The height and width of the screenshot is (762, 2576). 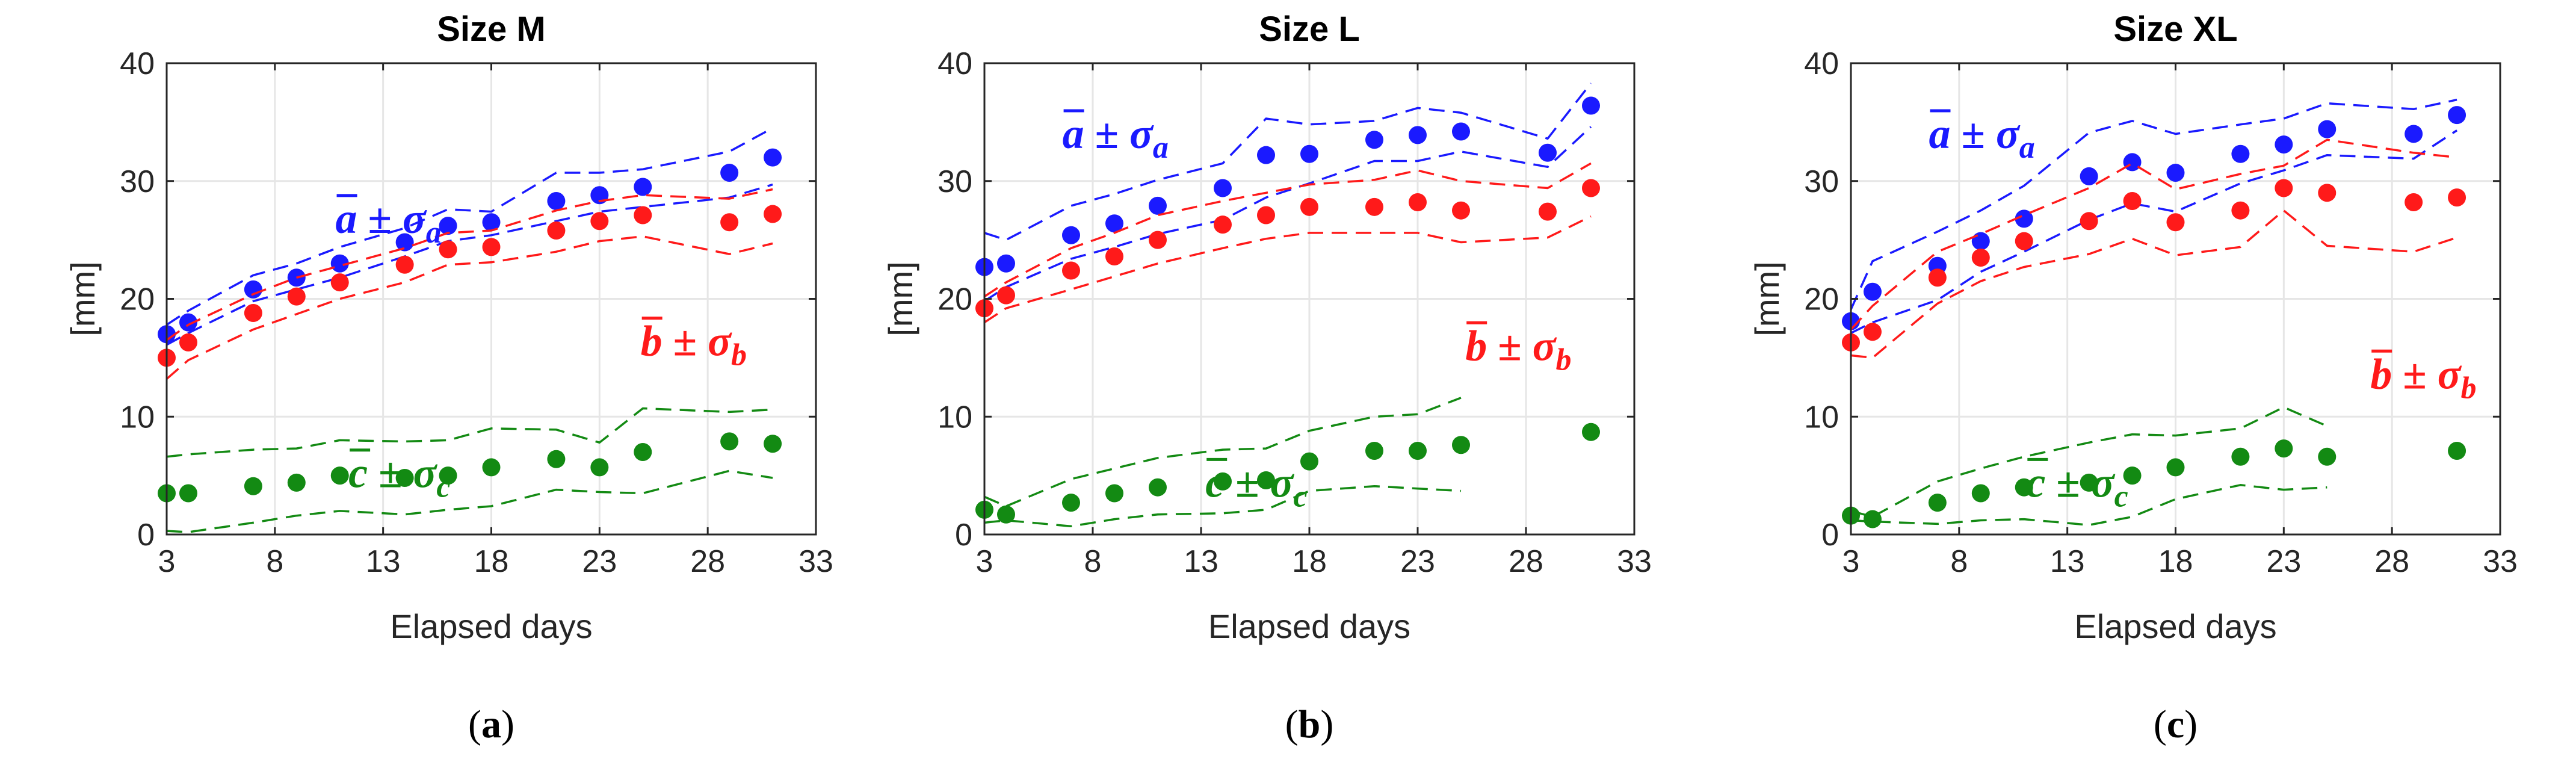 I want to click on subfigure-label: (c), so click(x=2176, y=724).